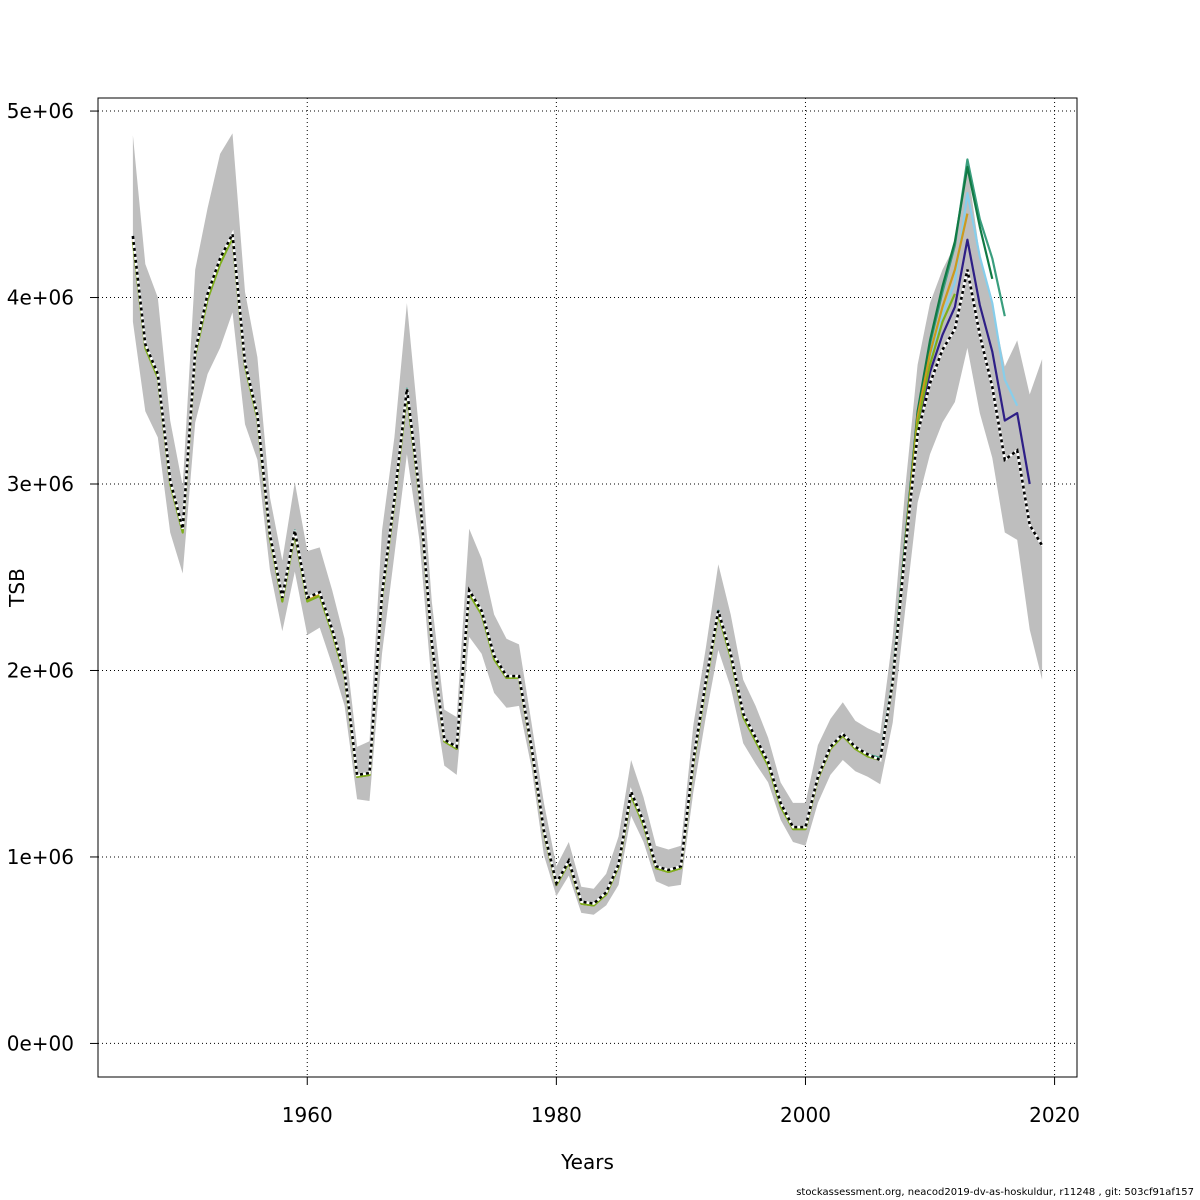 The width and height of the screenshot is (1200, 1200). I want to click on y-tick-label: 4e+06, so click(40, 298).